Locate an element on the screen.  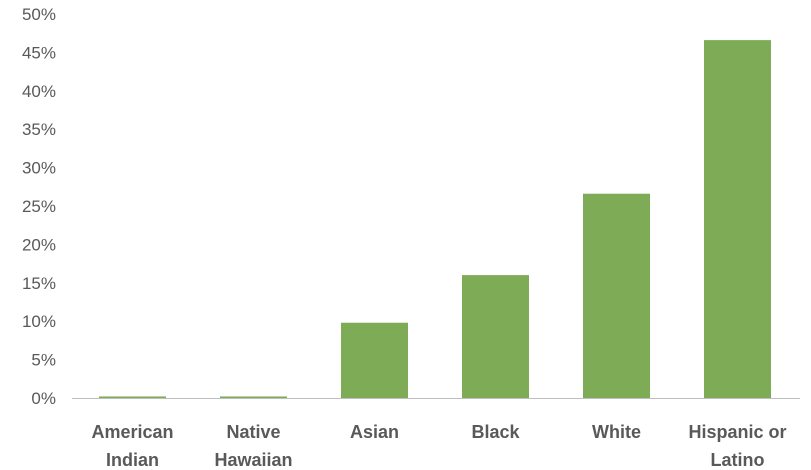
y-tick-label: 15% is located at coordinates (39, 283).